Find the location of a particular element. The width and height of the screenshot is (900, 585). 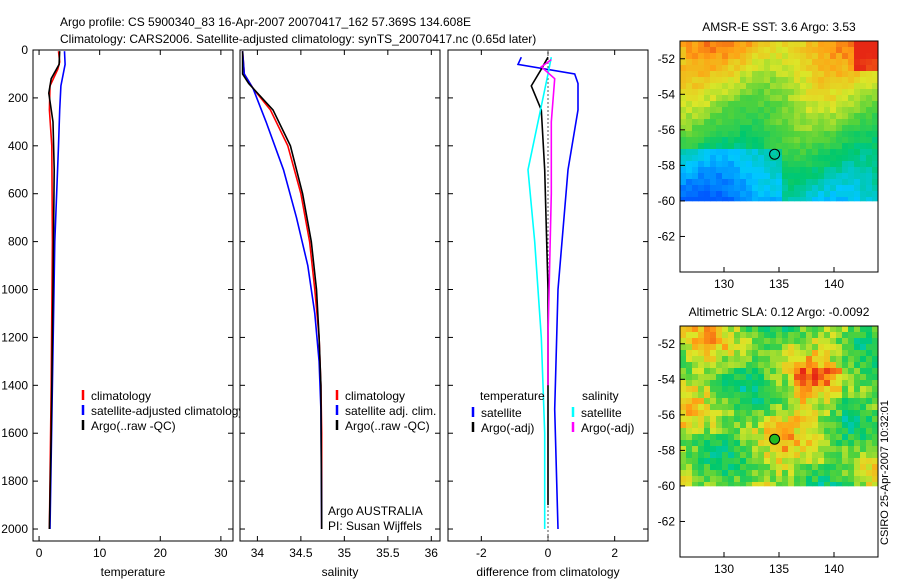

salinity-x-tick-label: 35.5 is located at coordinates (388, 553).